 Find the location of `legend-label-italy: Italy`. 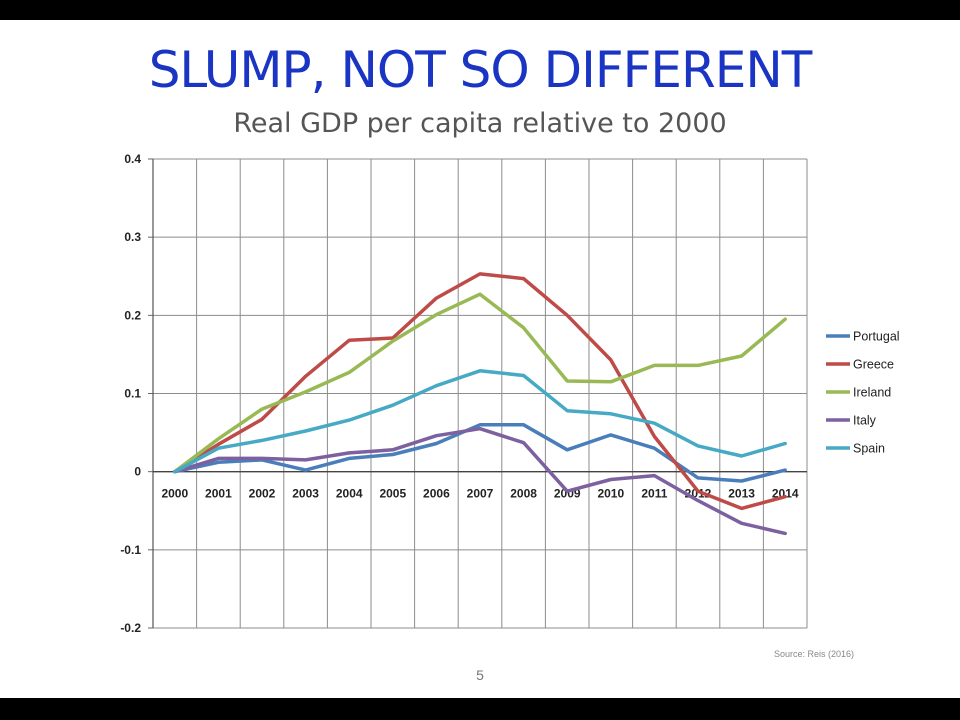

legend-label-italy: Italy is located at coordinates (865, 421).